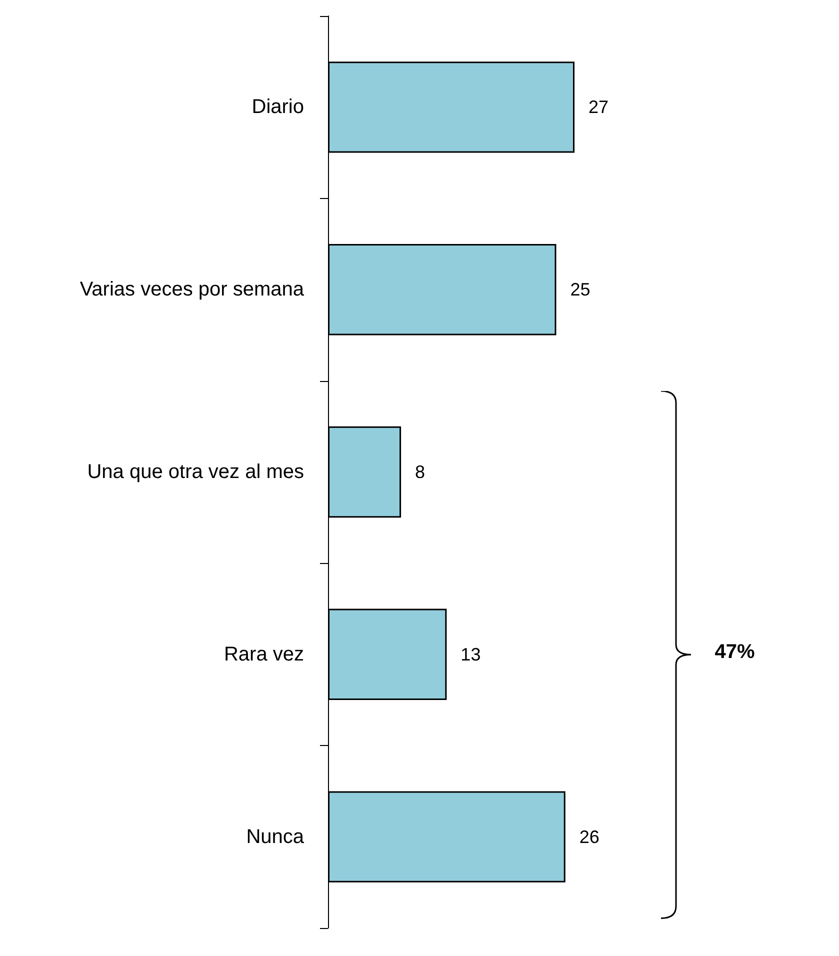  I want to click on y-tick-label: Una que otra vez al mes, so click(195, 472).